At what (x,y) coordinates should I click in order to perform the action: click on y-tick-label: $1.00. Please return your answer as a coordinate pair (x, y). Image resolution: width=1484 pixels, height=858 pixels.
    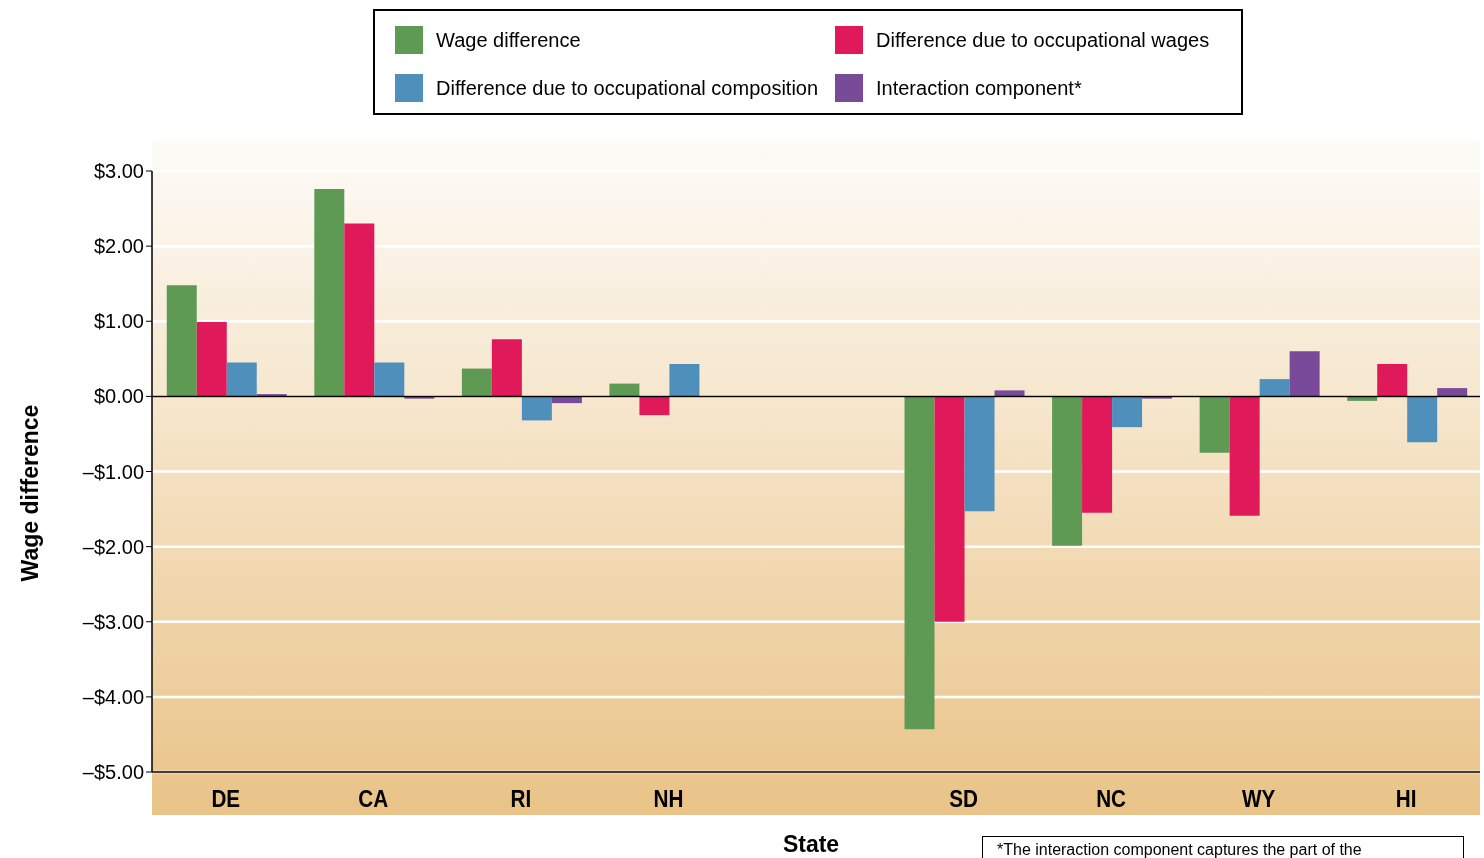
    Looking at the image, I should click on (118, 321).